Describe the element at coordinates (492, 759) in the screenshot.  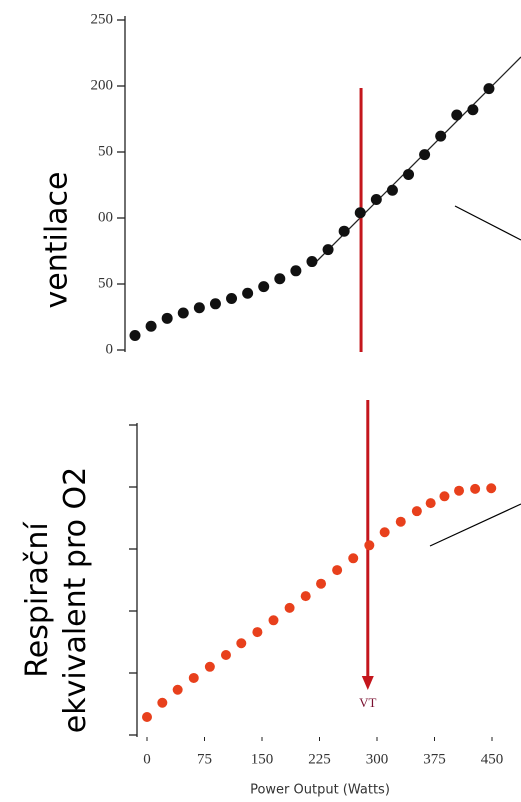
I see `x-tick-label: 450` at that location.